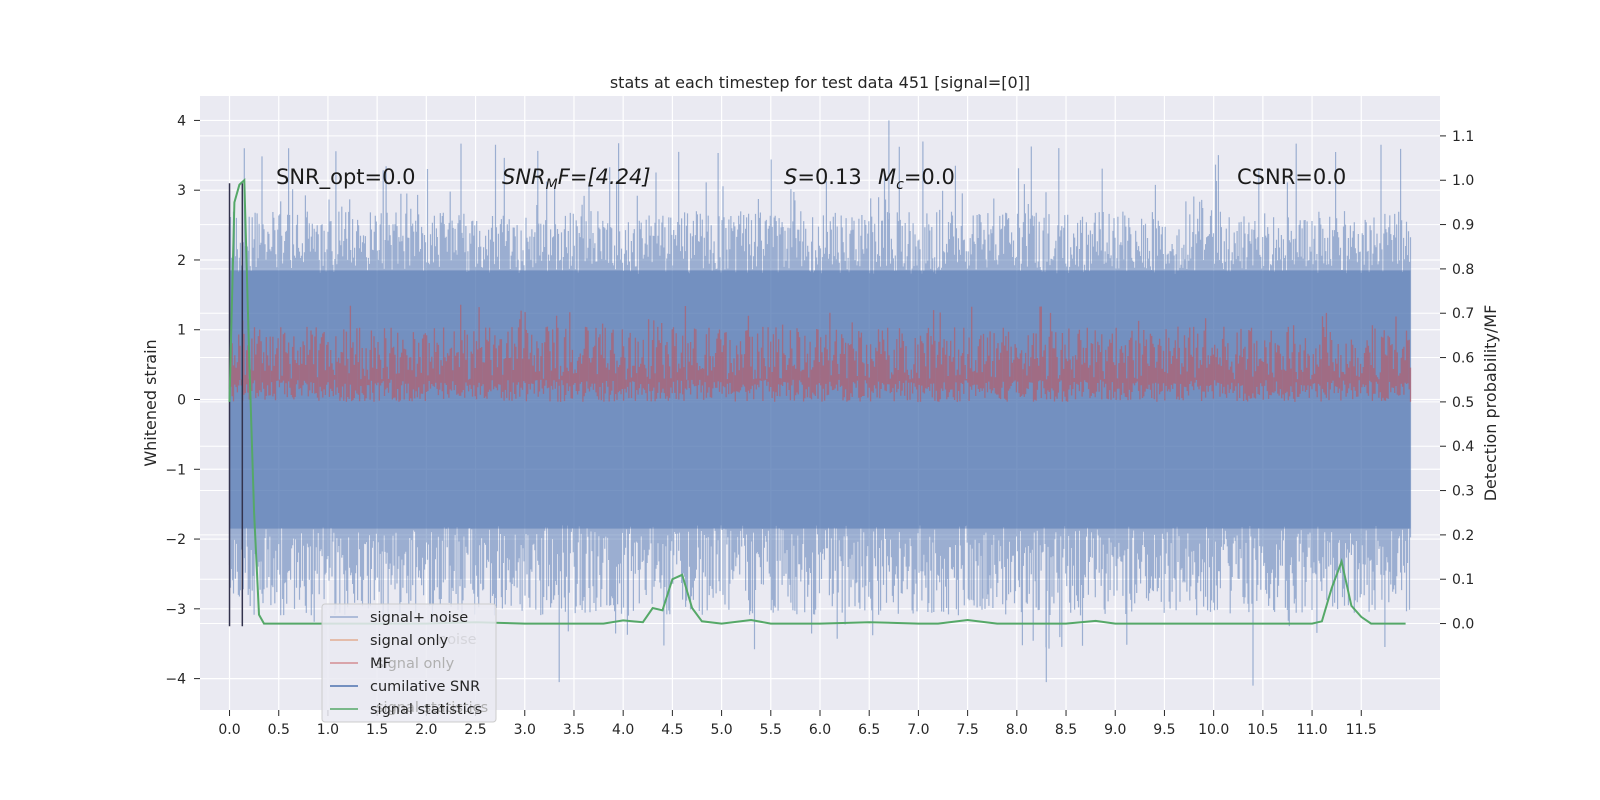 The width and height of the screenshot is (1600, 800). What do you see at coordinates (181, 261) in the screenshot?
I see `y-left-tick-label: 2` at bounding box center [181, 261].